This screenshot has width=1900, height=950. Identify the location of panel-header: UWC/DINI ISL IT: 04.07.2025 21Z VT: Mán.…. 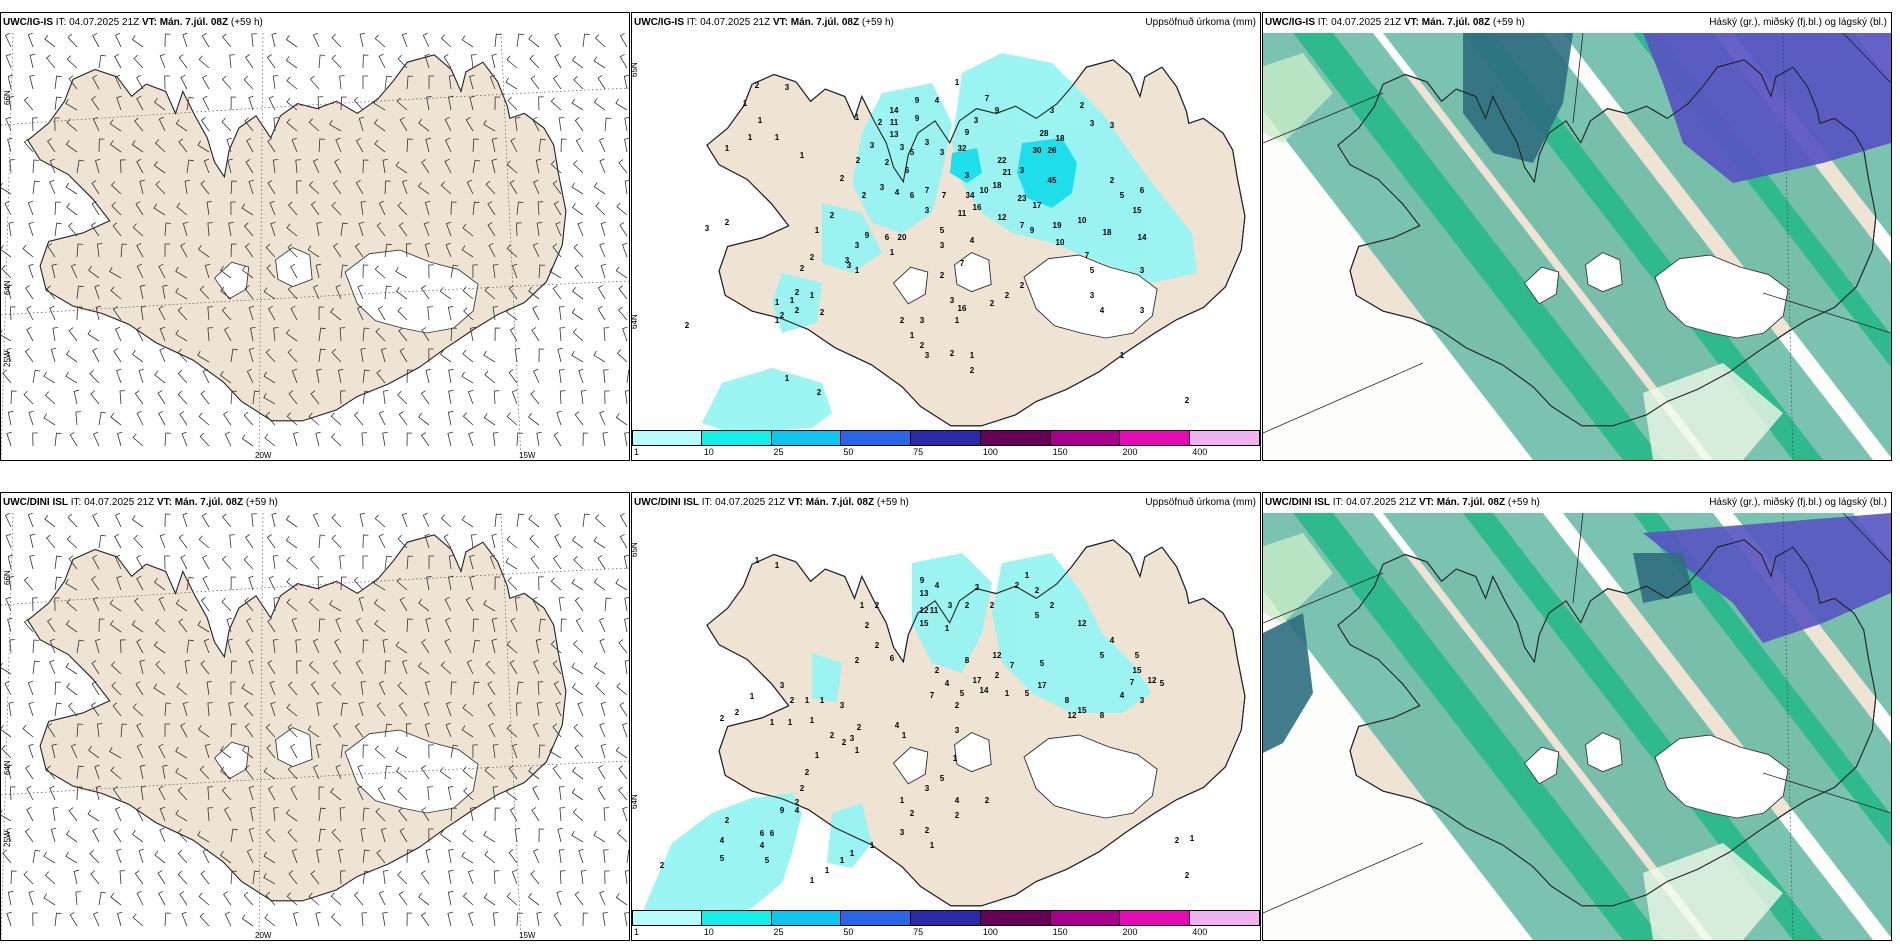
(946, 503).